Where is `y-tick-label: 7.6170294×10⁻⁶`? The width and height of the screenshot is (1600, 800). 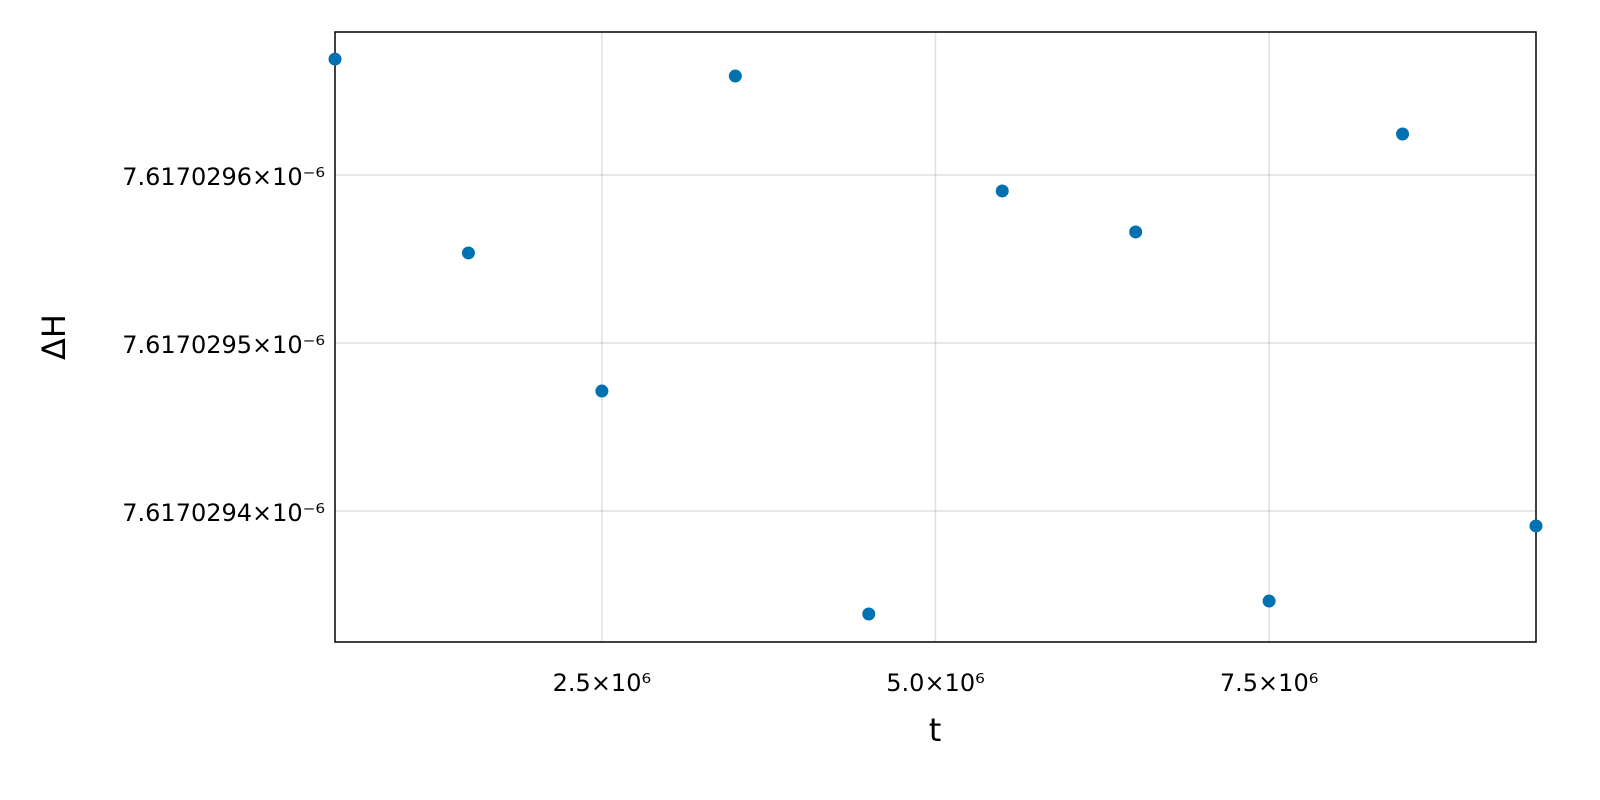
y-tick-label: 7.6170294×10⁻⁶ is located at coordinates (223, 513).